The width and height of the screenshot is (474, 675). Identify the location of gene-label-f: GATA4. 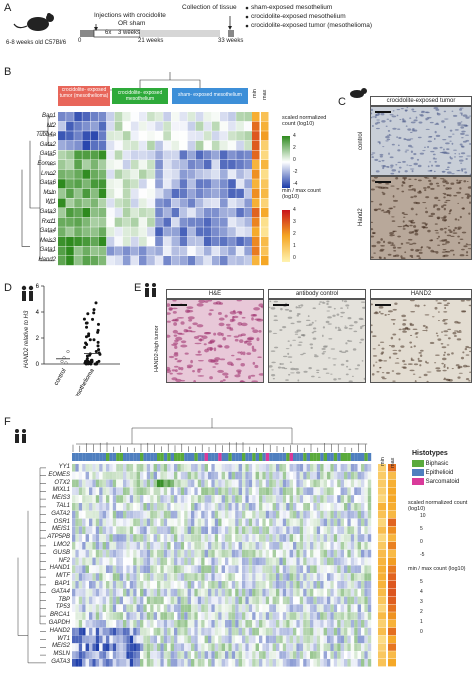
(60, 591).